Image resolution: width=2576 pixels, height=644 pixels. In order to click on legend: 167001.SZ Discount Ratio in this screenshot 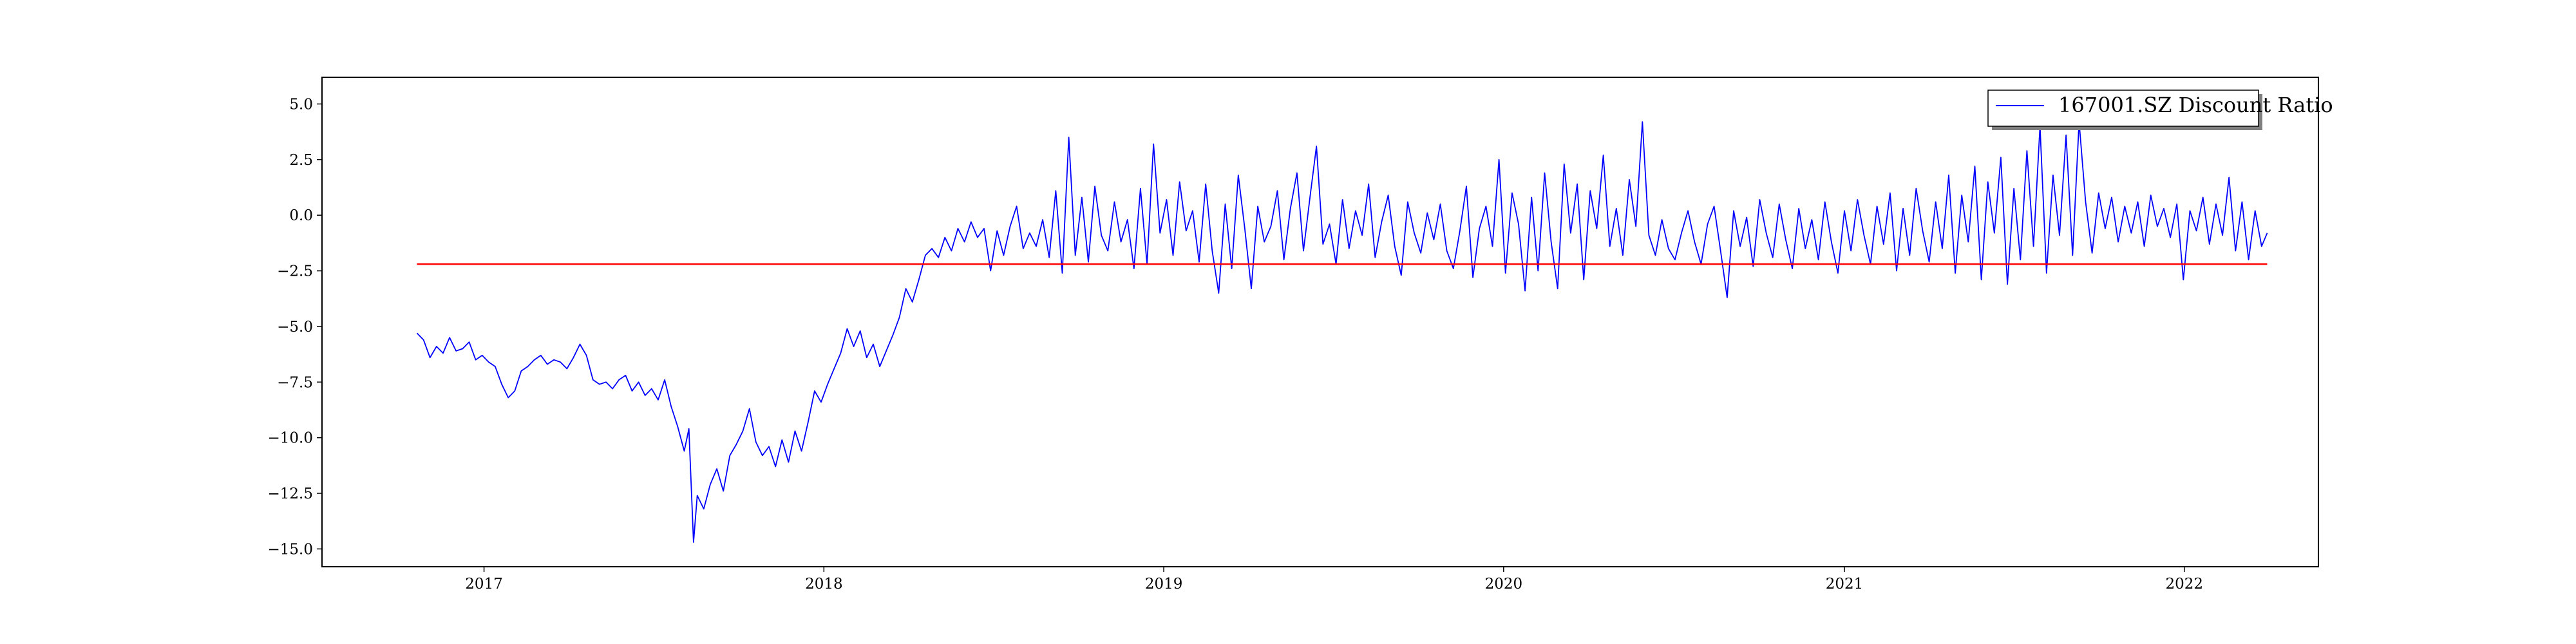, I will do `click(2160, 110)`.